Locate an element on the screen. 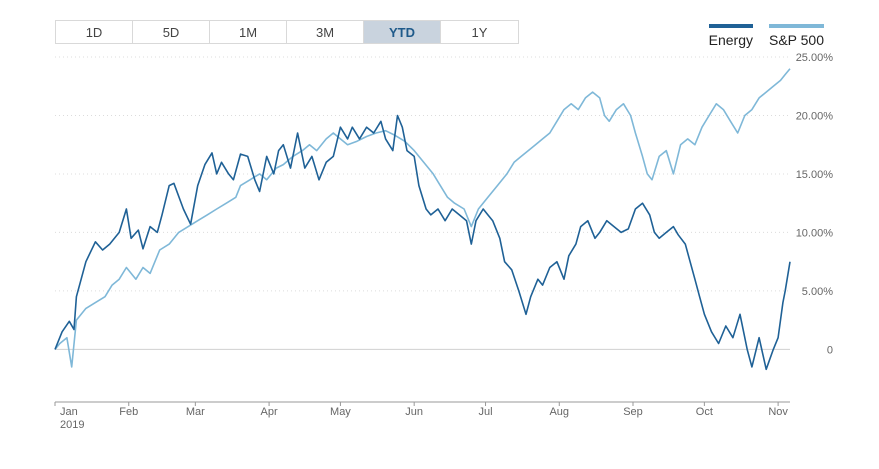  y-tick-label: 25.00% is located at coordinates (815, 58).